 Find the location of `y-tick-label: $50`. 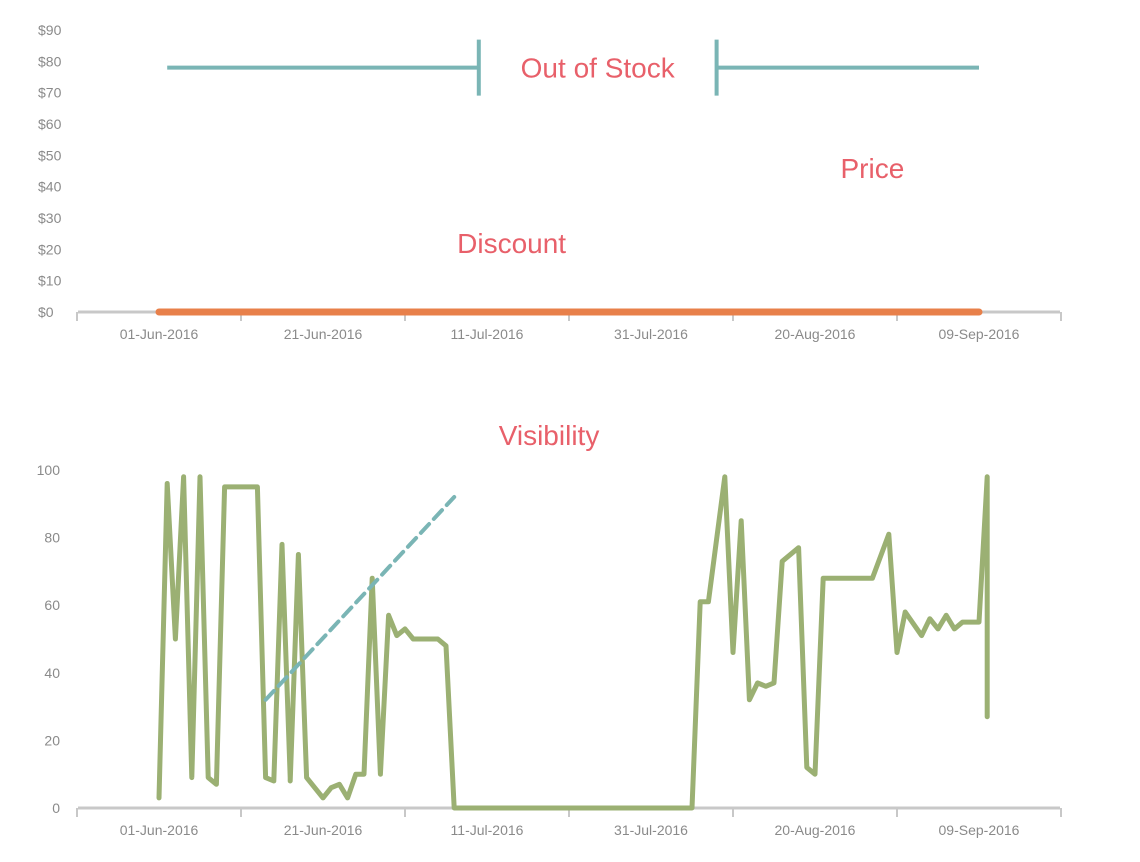

y-tick-label: $50 is located at coordinates (50, 155).